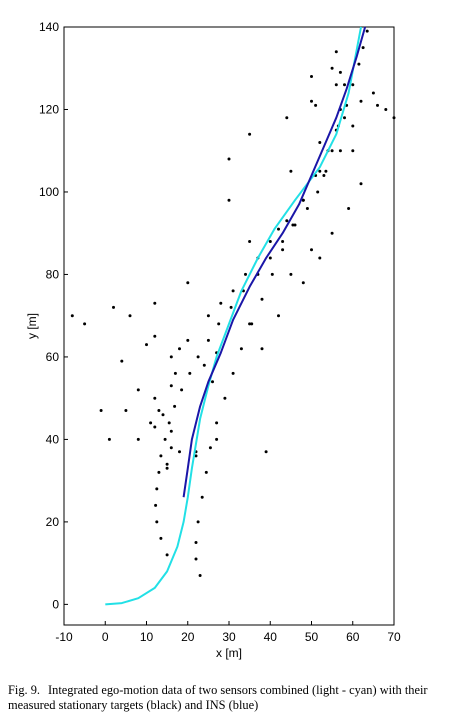 The width and height of the screenshot is (454, 726). What do you see at coordinates (229, 653) in the screenshot?
I see `x-axis-label: x [m]` at bounding box center [229, 653].